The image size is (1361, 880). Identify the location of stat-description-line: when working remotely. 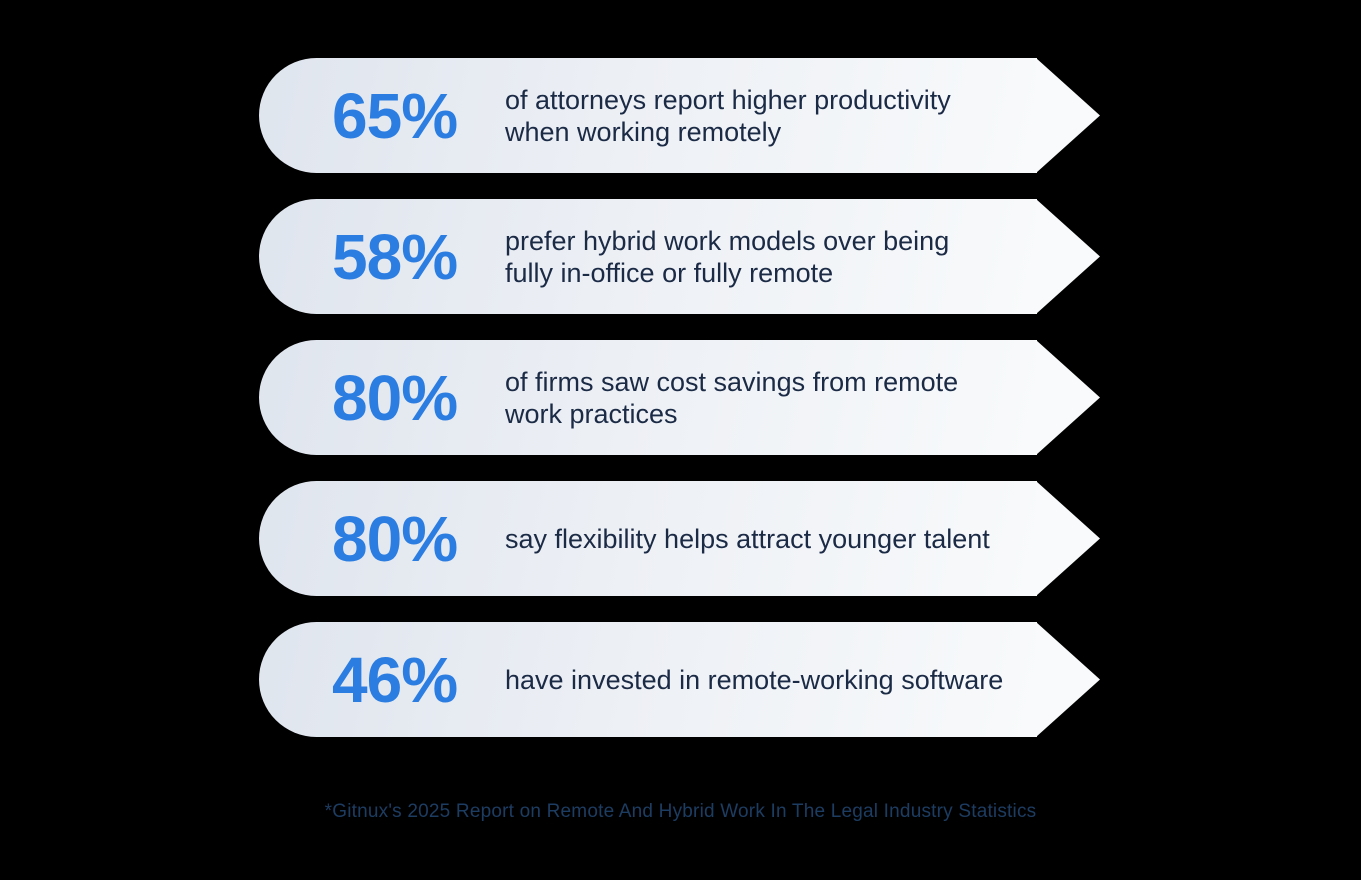
(643, 131).